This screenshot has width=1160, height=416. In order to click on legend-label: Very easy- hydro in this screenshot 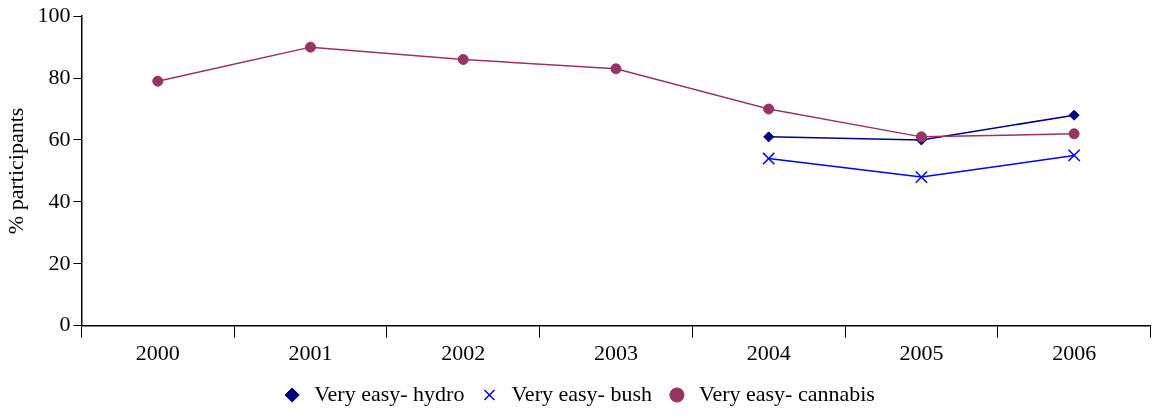, I will do `click(389, 393)`.